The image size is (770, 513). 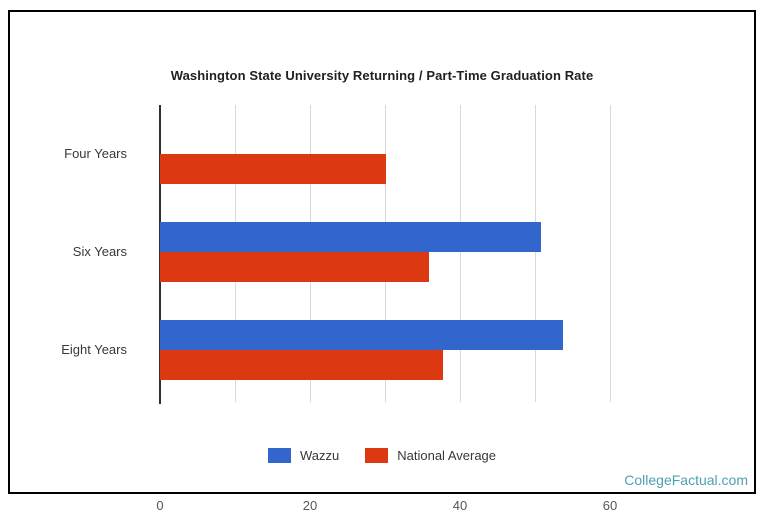 What do you see at coordinates (460, 505) in the screenshot?
I see `x-tick-label-40: 40` at bounding box center [460, 505].